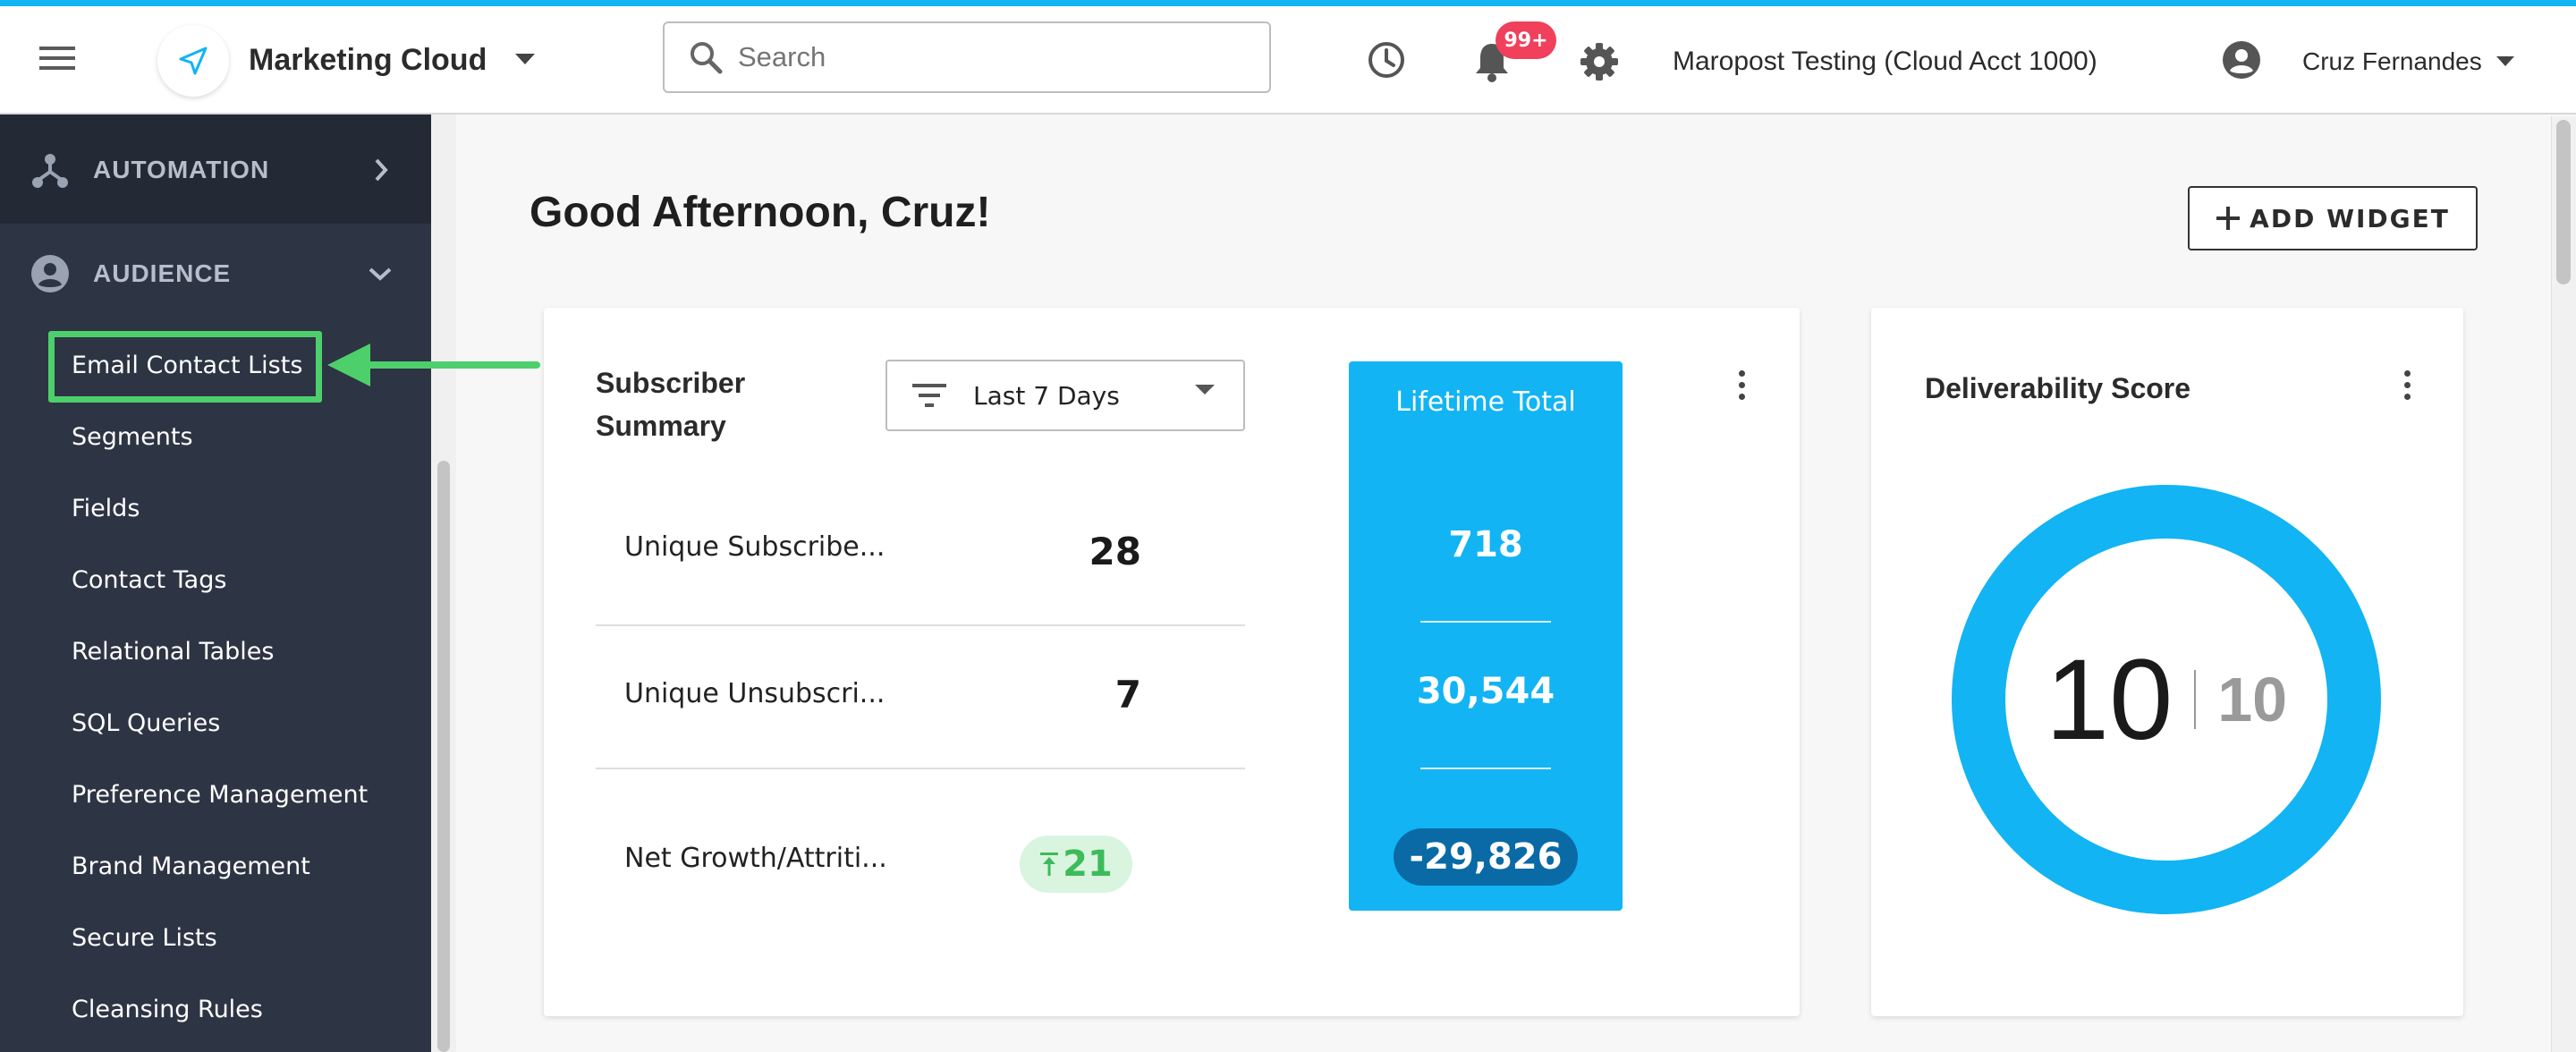 The width and height of the screenshot is (2576, 1052). What do you see at coordinates (920, 858) in the screenshot?
I see `metric-row: Net Growth/Attriti... 21` at bounding box center [920, 858].